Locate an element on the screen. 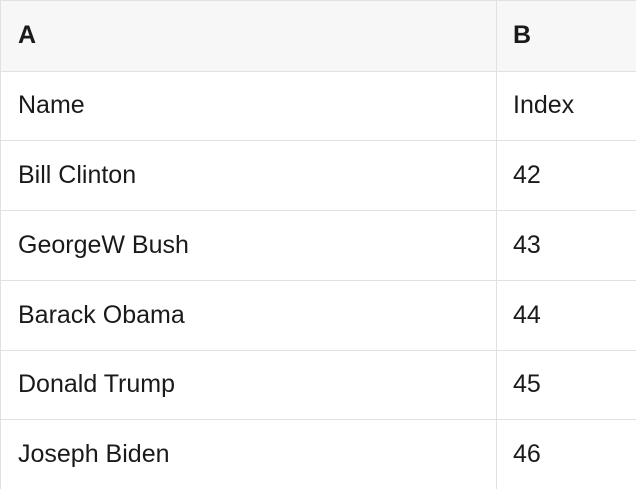  table-row: Donald Trump 45 is located at coordinates (318, 385).